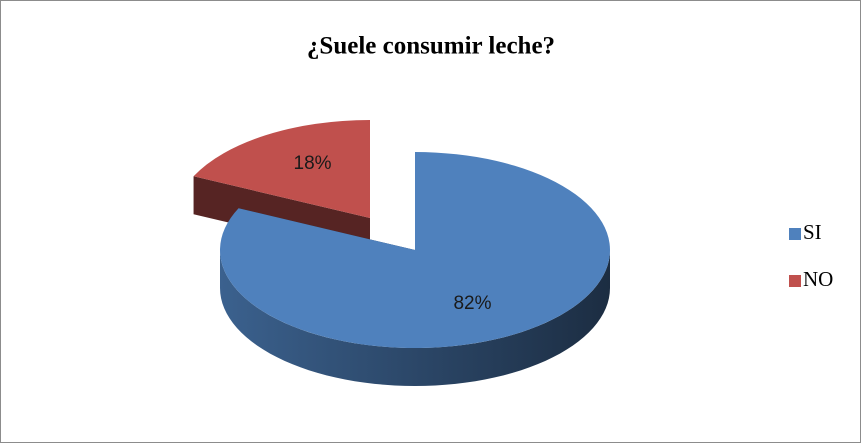 The width and height of the screenshot is (863, 444). I want to click on legend-label: SI, so click(812, 232).